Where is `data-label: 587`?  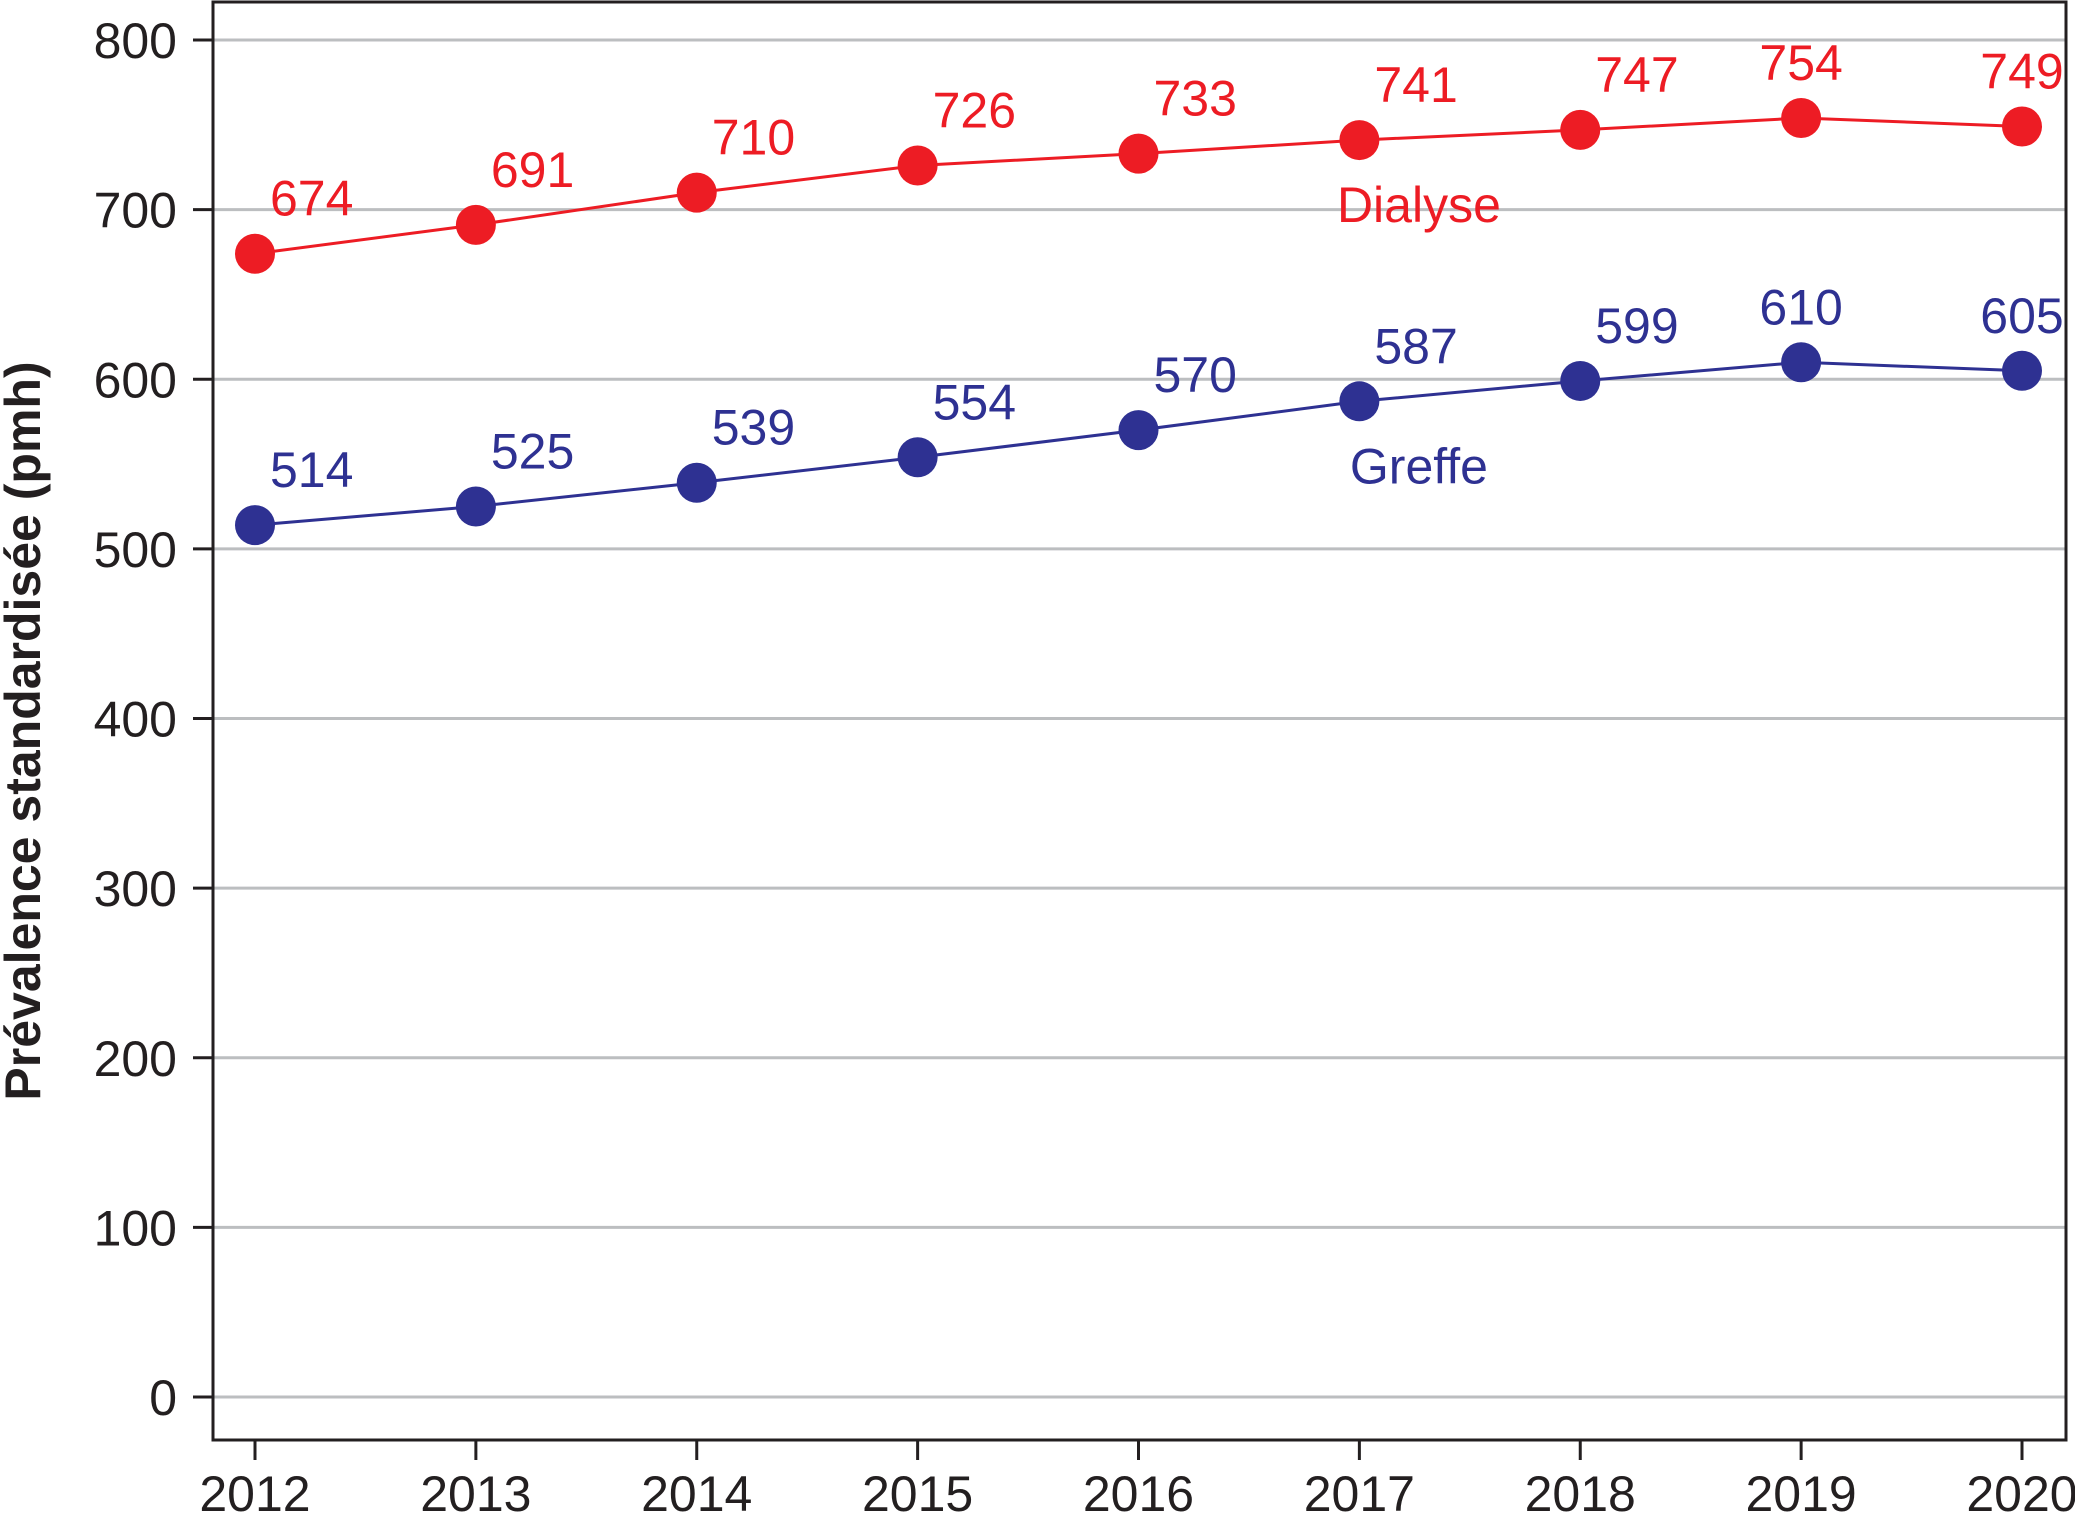 data-label: 587 is located at coordinates (1415, 346).